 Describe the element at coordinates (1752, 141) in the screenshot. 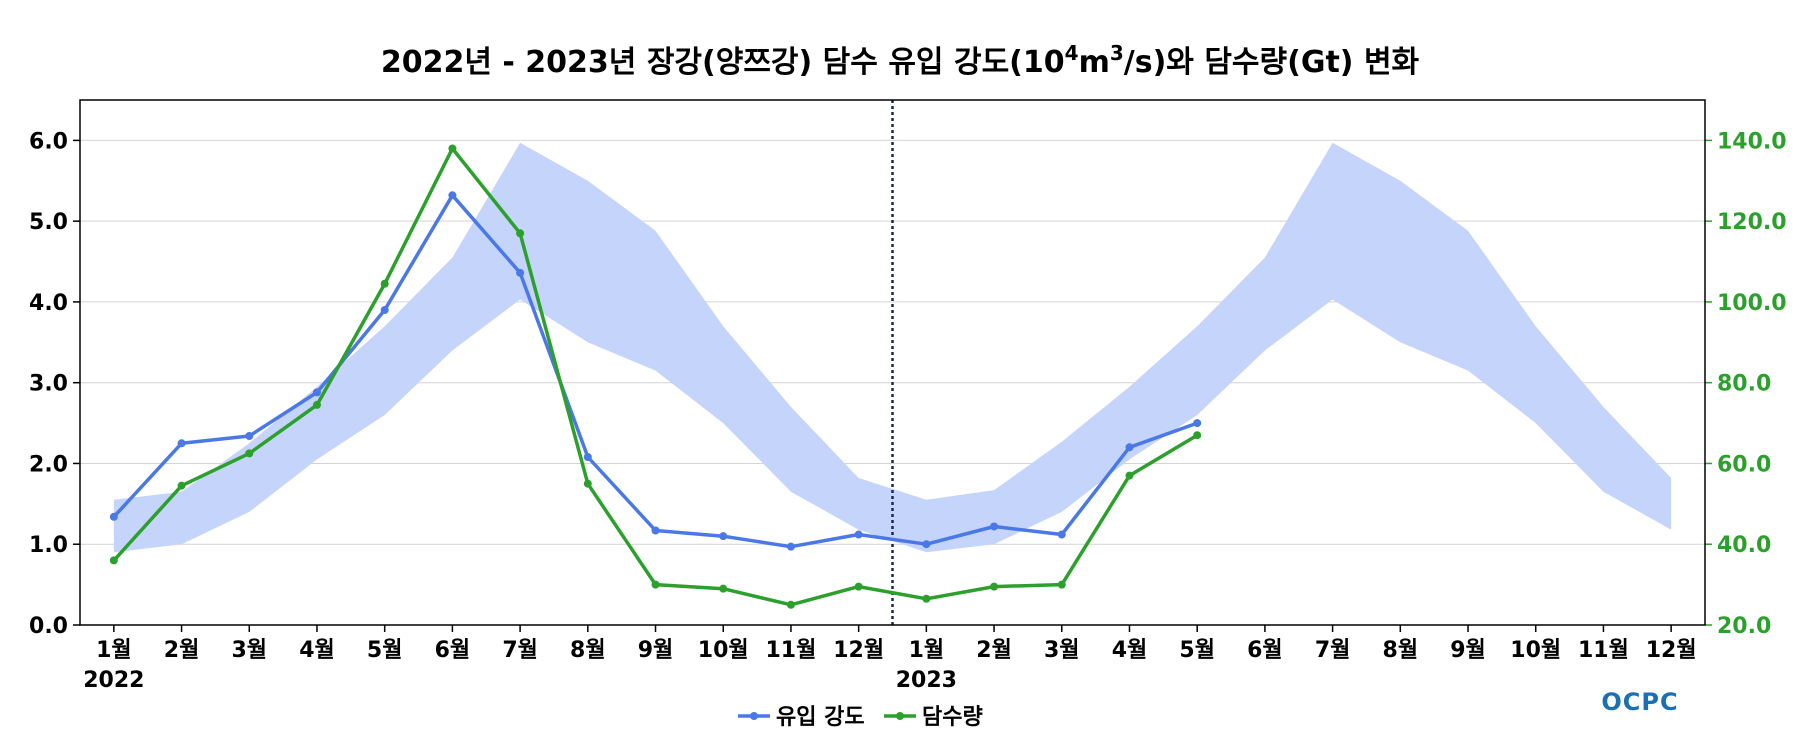

I see `y-right-tick-label: 140.0` at that location.